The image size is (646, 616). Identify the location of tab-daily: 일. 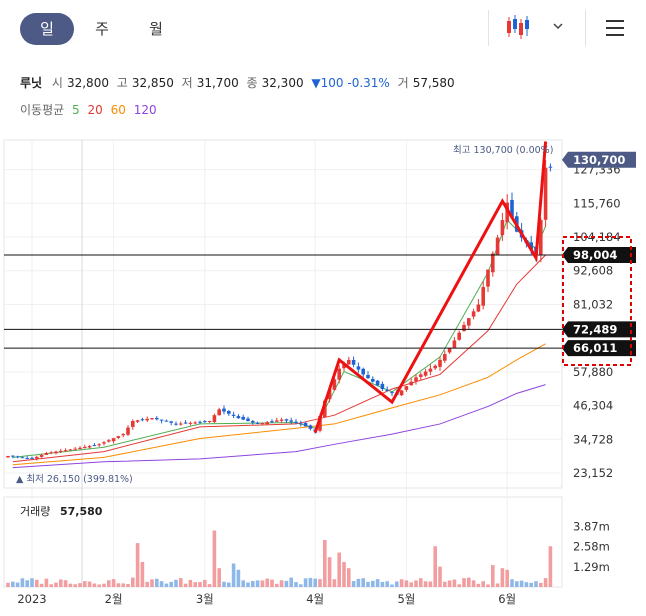
(47, 29).